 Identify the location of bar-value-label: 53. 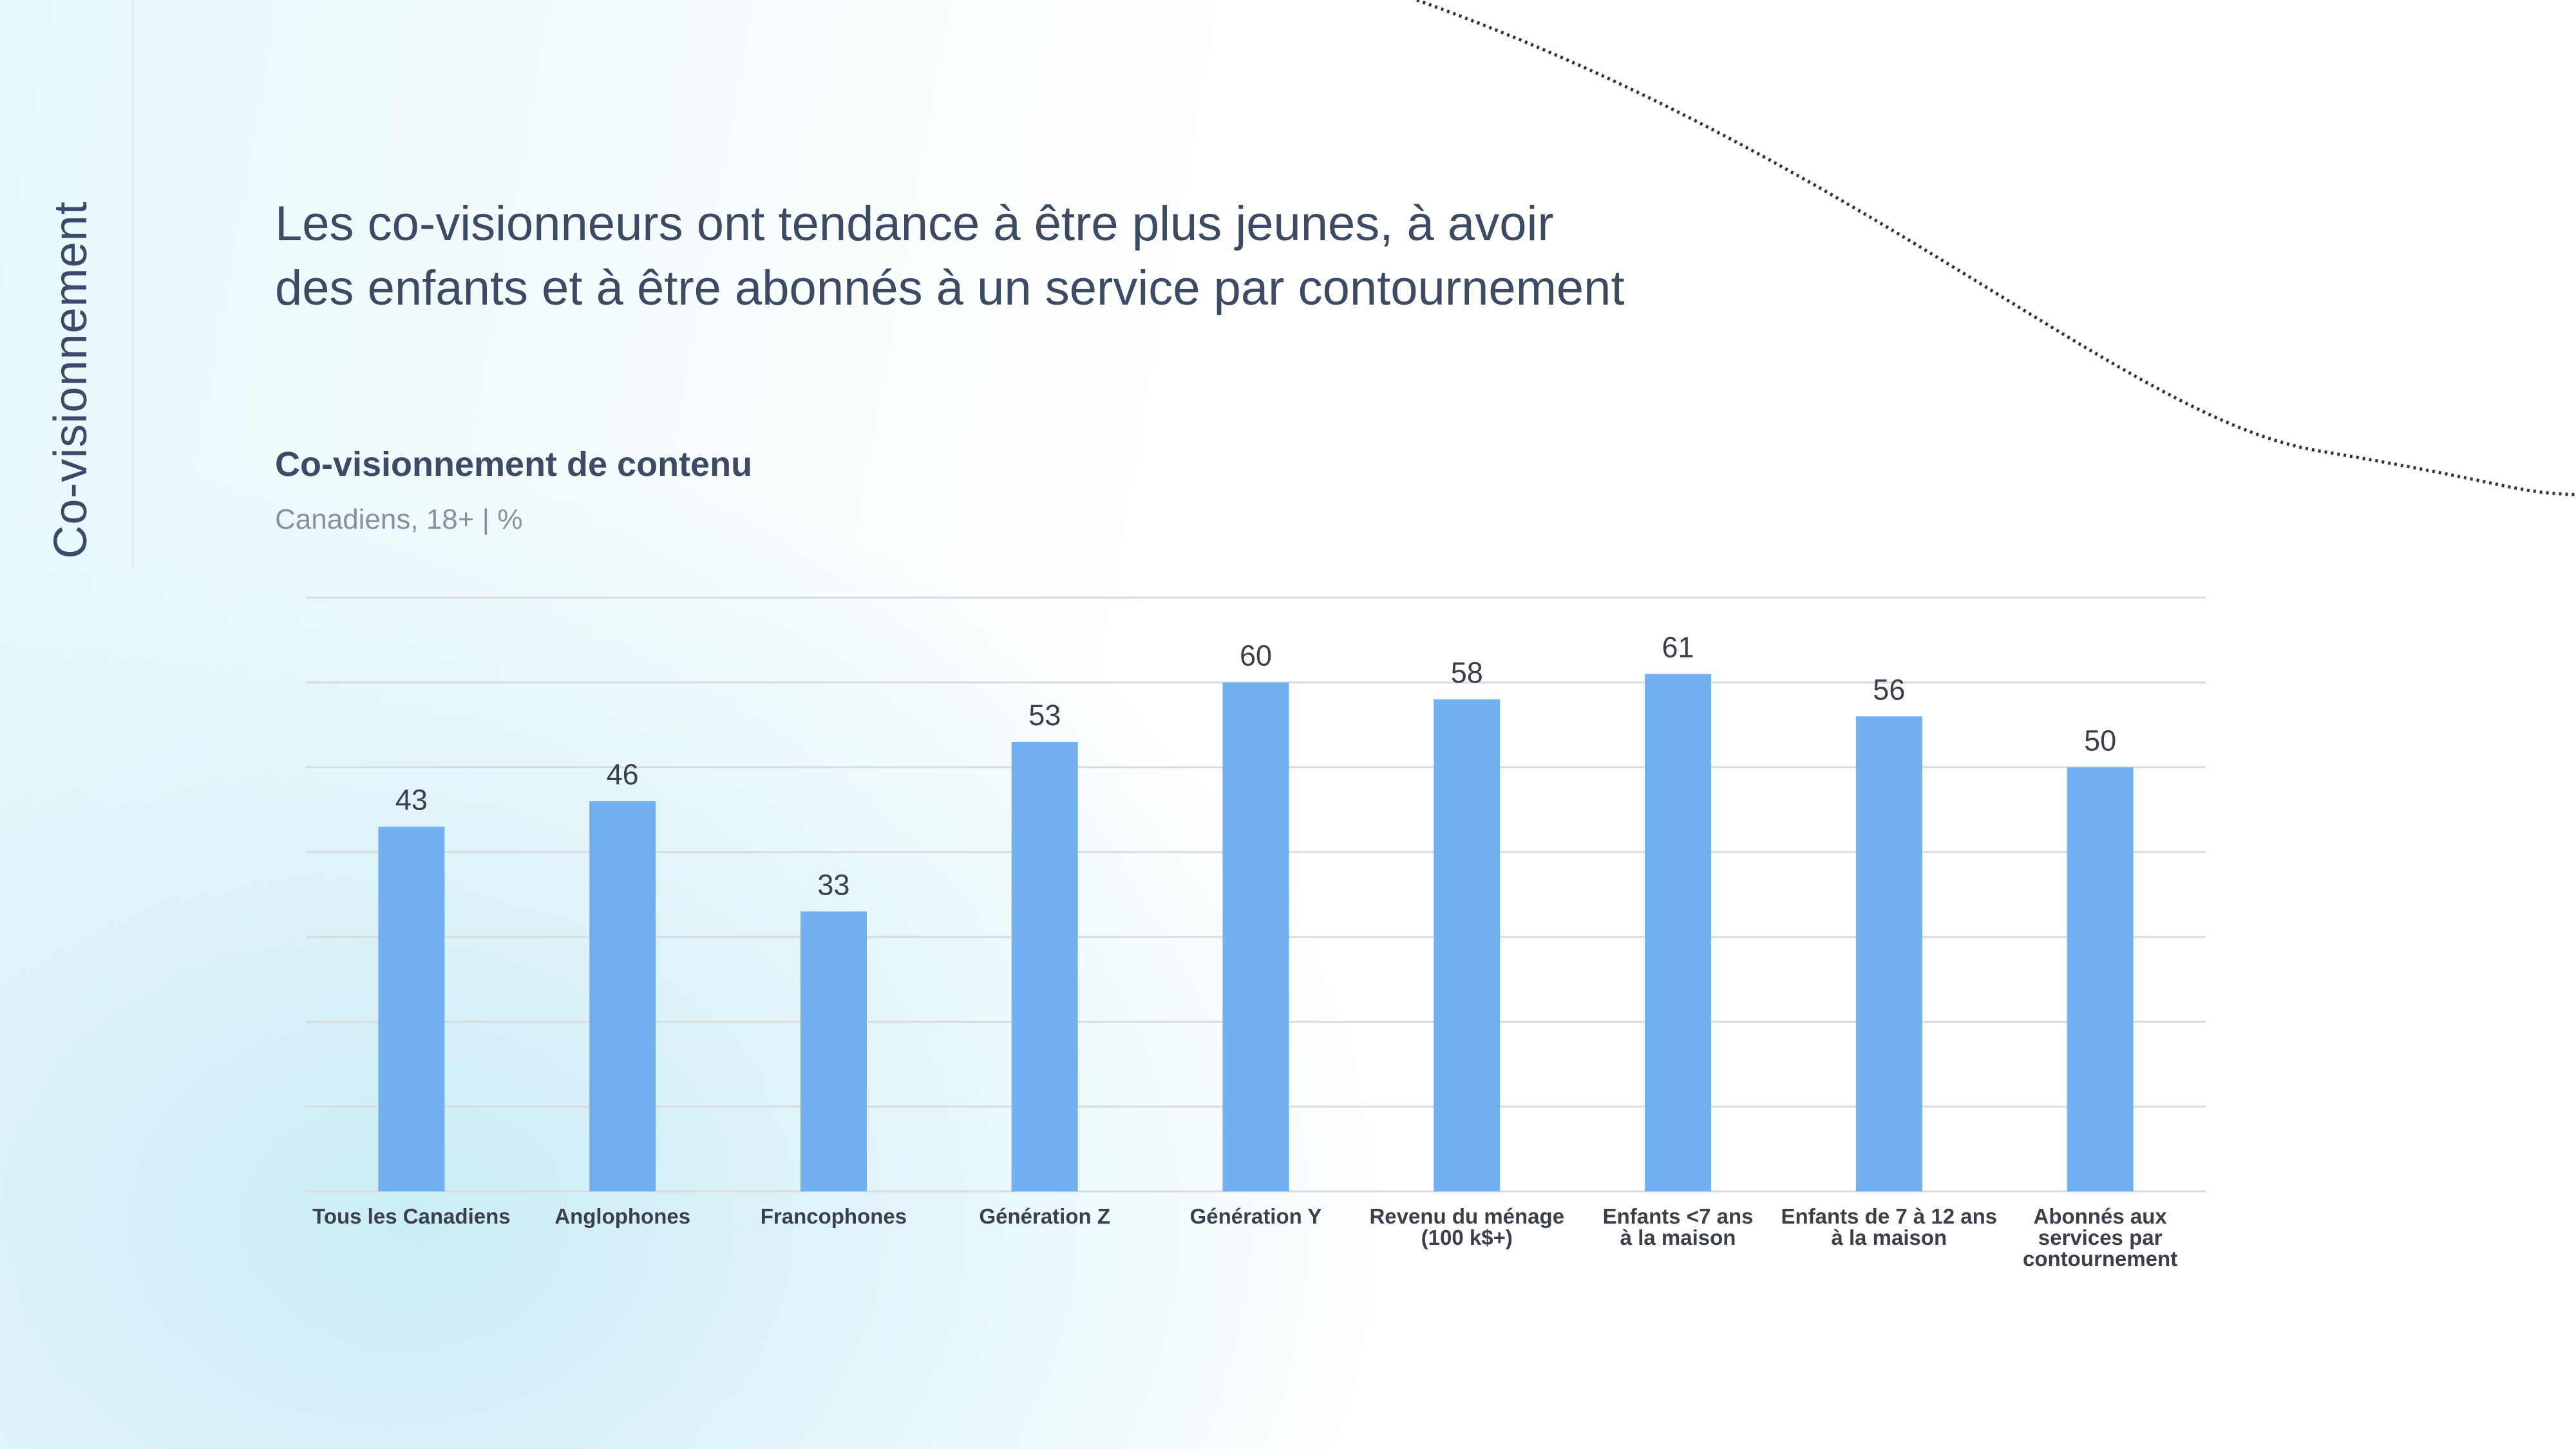
(1044, 716).